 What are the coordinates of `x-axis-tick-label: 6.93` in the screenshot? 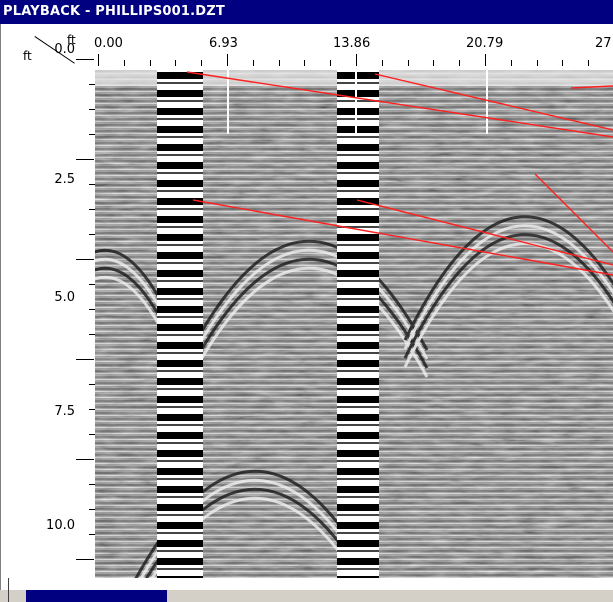 It's located at (223, 43).